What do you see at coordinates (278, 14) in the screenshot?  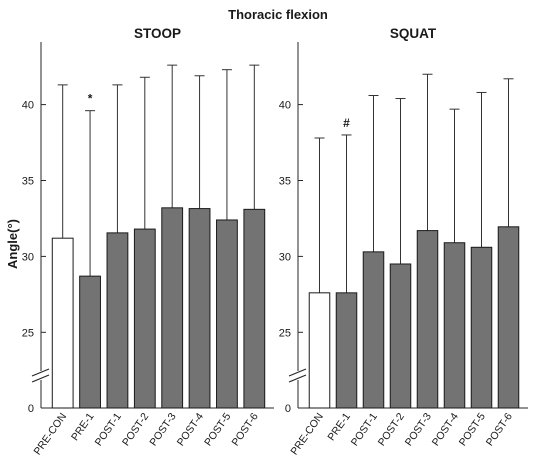 I see `chart-title: Thoracic flexion` at bounding box center [278, 14].